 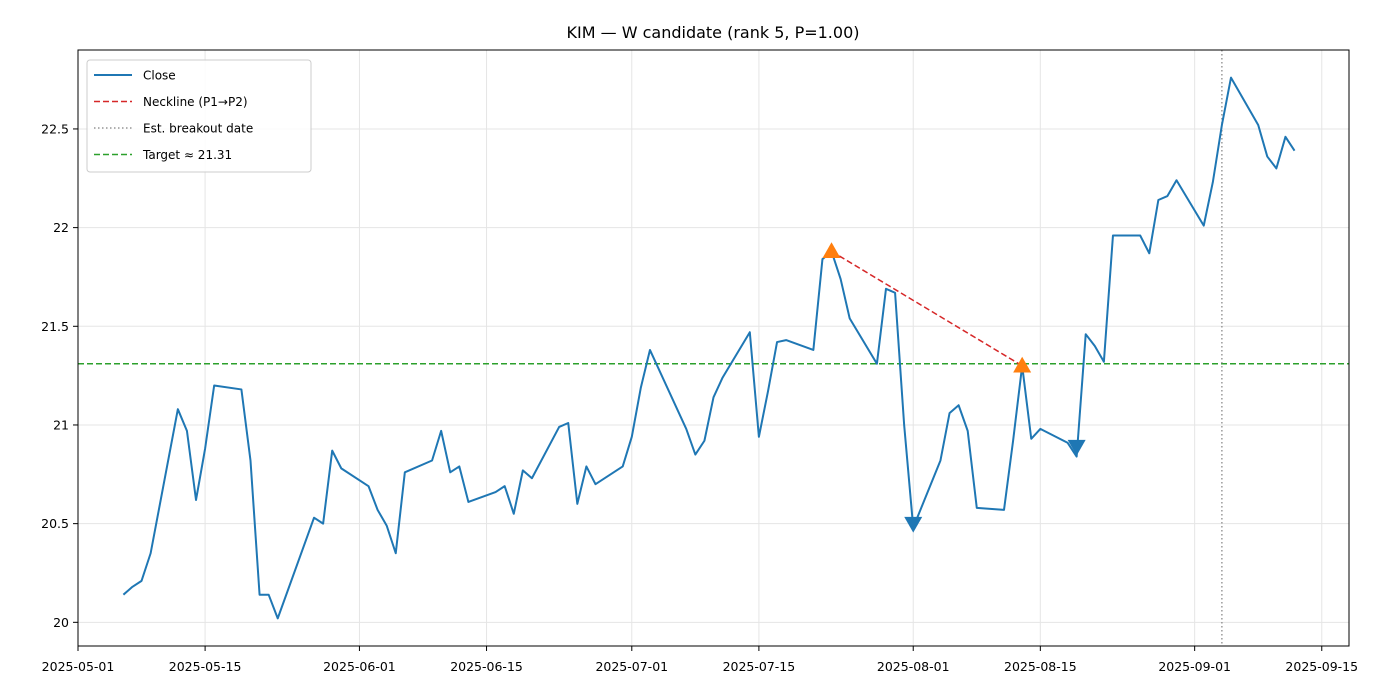 I want to click on y-tick-label: 21.5, so click(x=55, y=326).